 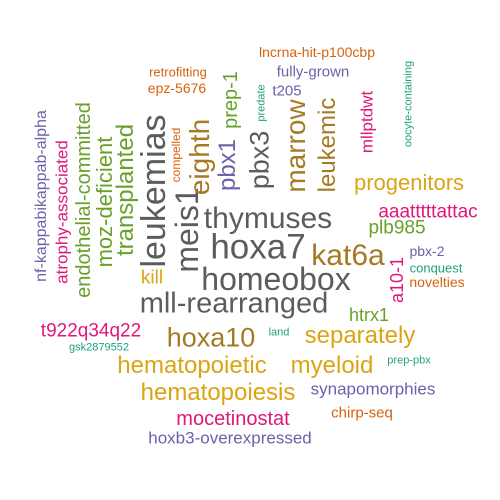 What do you see at coordinates (437, 282) in the screenshot?
I see `word-novelties: novelties` at bounding box center [437, 282].